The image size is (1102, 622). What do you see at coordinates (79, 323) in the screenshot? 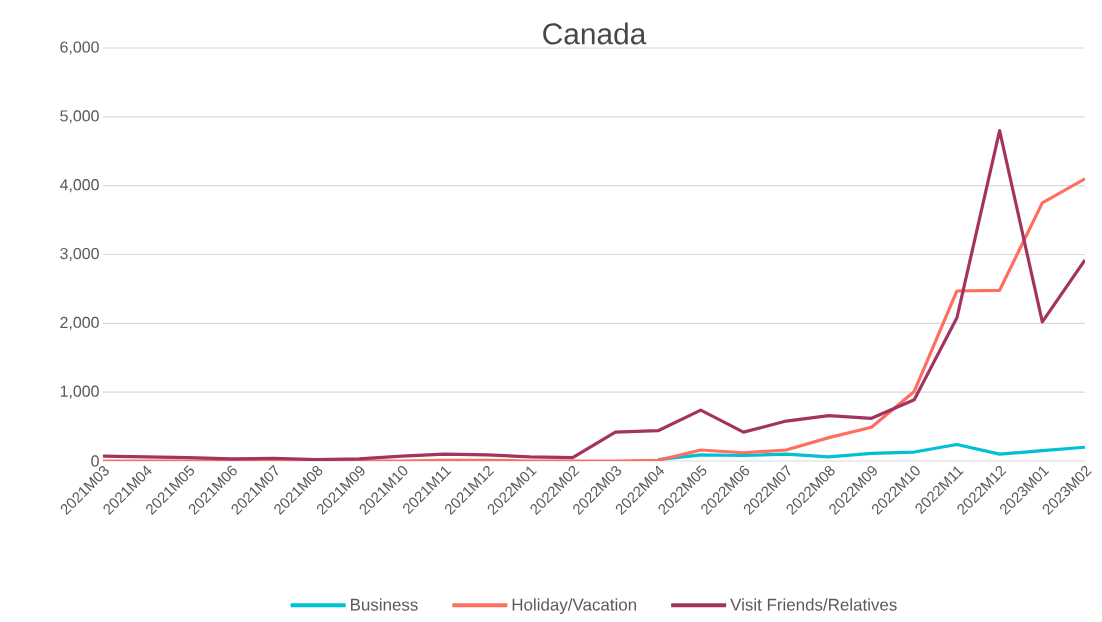
I see `y-tick-label: 2,000` at bounding box center [79, 323].